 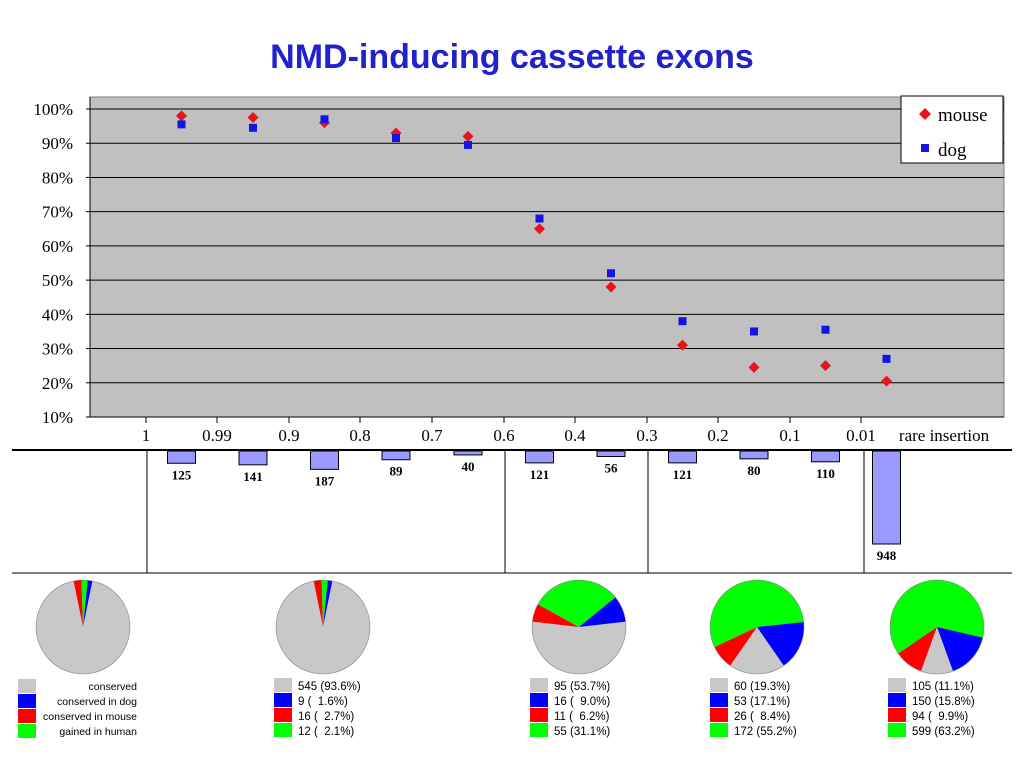 What do you see at coordinates (57, 314) in the screenshot?
I see `y-tick-label: 40%` at bounding box center [57, 314].